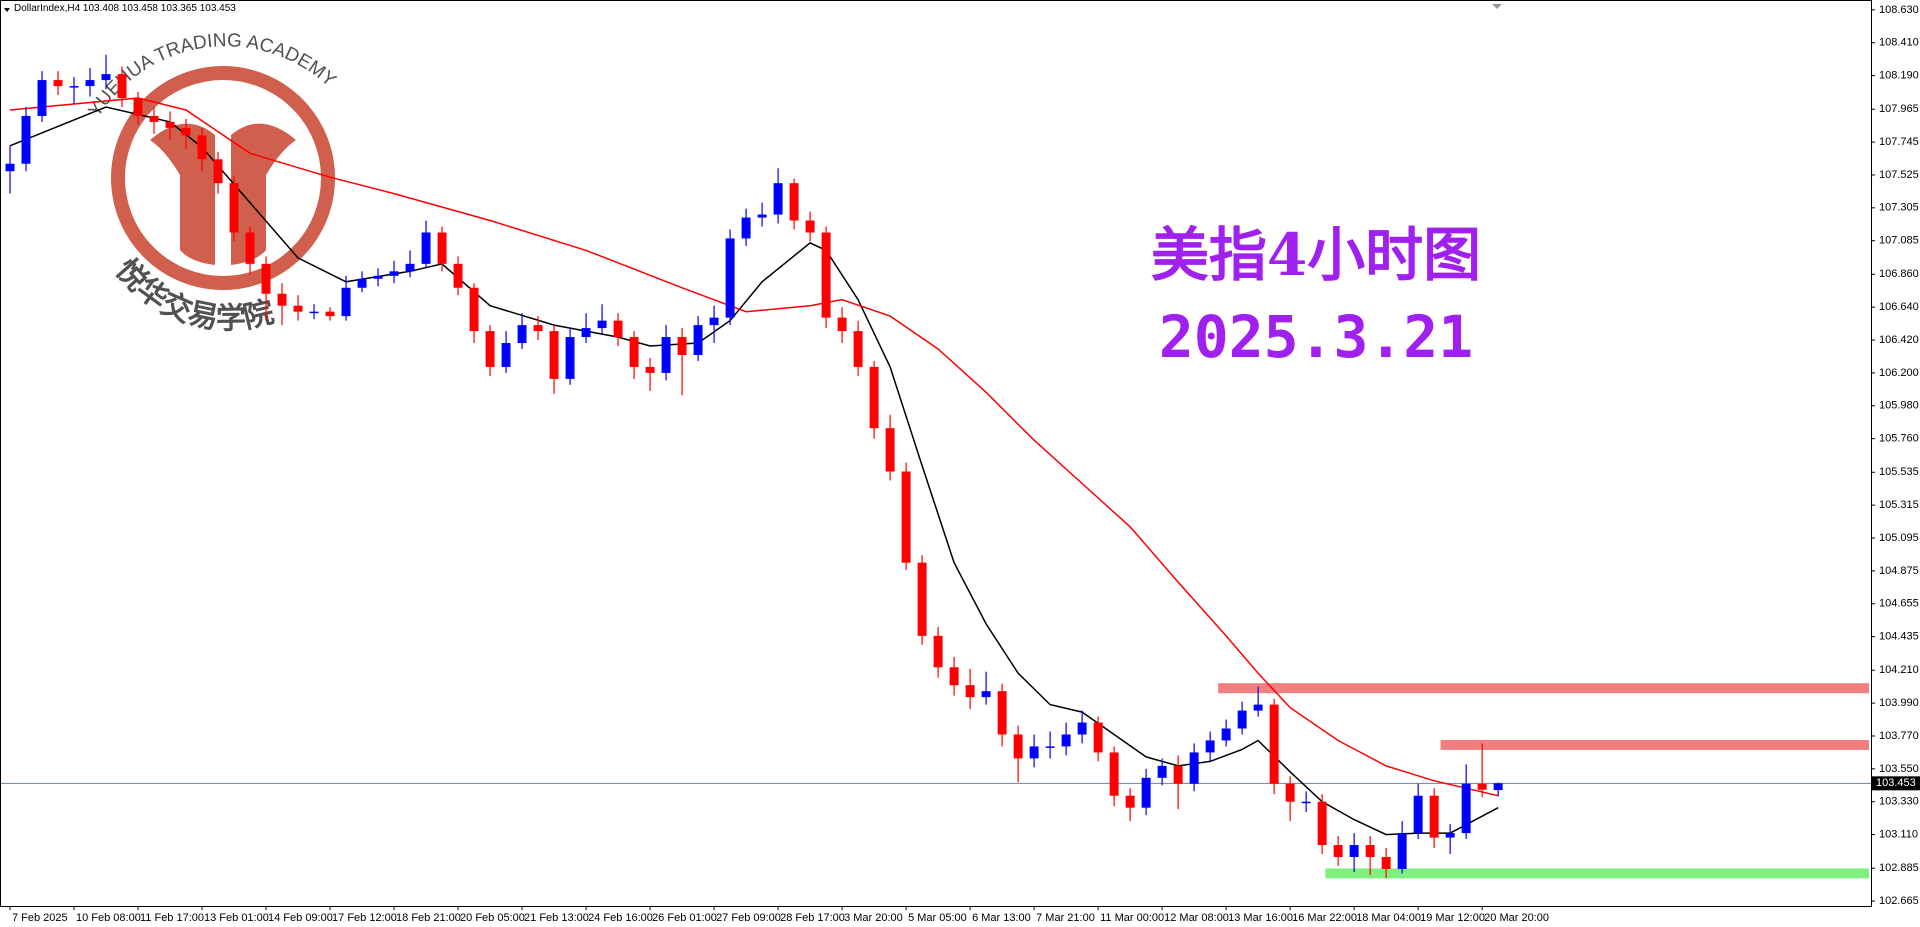  Describe the element at coordinates (1899, 241) in the screenshot. I see `y-tick-label: 107.085` at that location.